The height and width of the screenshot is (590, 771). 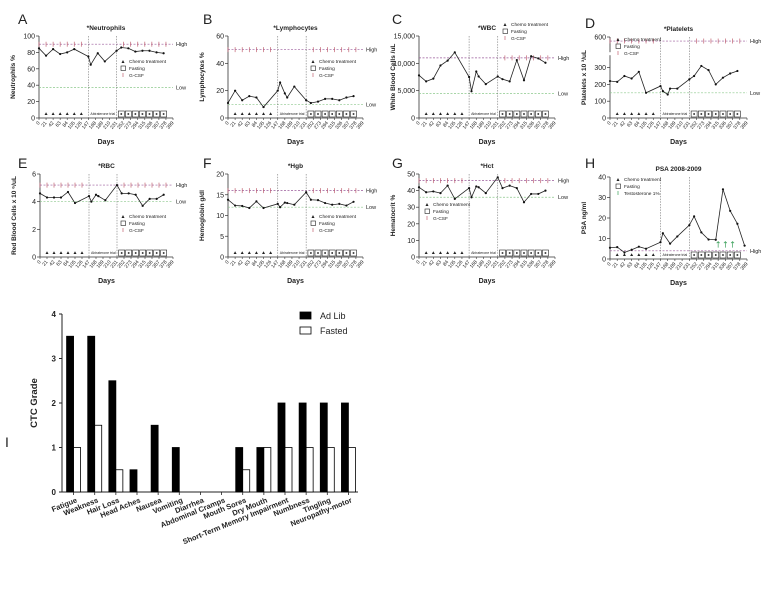 I want to click on x-tick-label: 105, so click(x=72, y=125).